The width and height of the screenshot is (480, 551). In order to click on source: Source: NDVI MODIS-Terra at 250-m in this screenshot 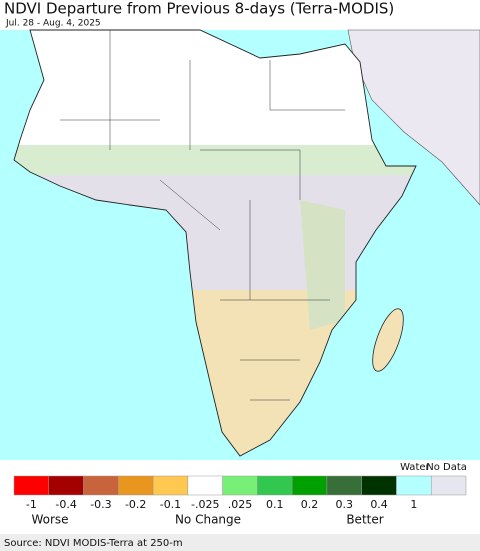, I will do `click(93, 543)`.